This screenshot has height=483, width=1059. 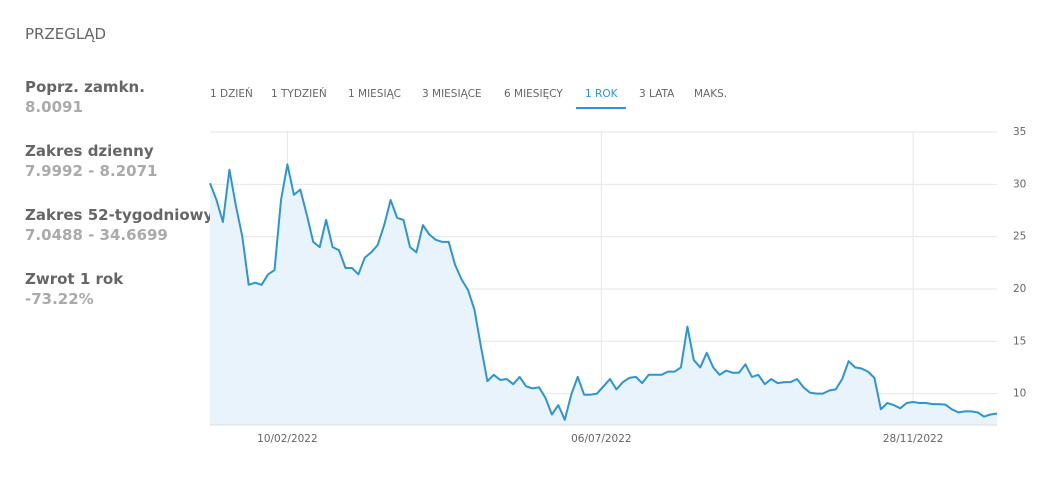 What do you see at coordinates (91, 161) in the screenshot?
I see `stat: Zakres dzienny 7.9992 - 8.2071` at bounding box center [91, 161].